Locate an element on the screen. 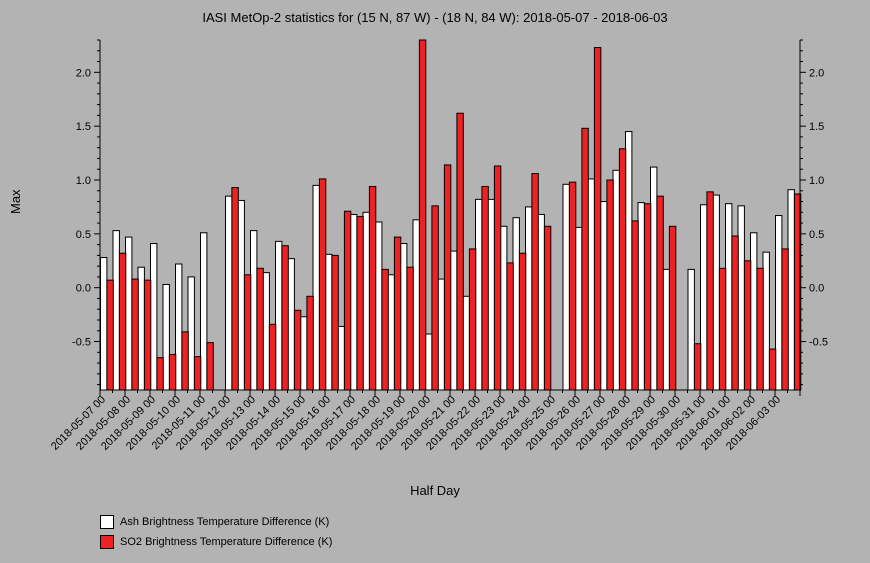 This screenshot has height=563, width=870. y-tick-label-left: 0.5 is located at coordinates (83, 235).